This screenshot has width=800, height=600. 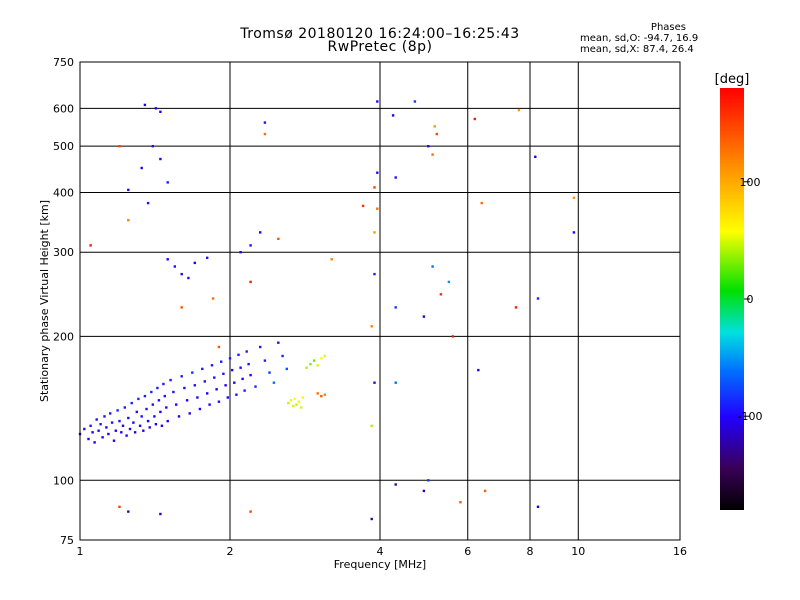 What do you see at coordinates (380, 47) in the screenshot?
I see `chart-subtitle: RwPretec (8p)` at bounding box center [380, 47].